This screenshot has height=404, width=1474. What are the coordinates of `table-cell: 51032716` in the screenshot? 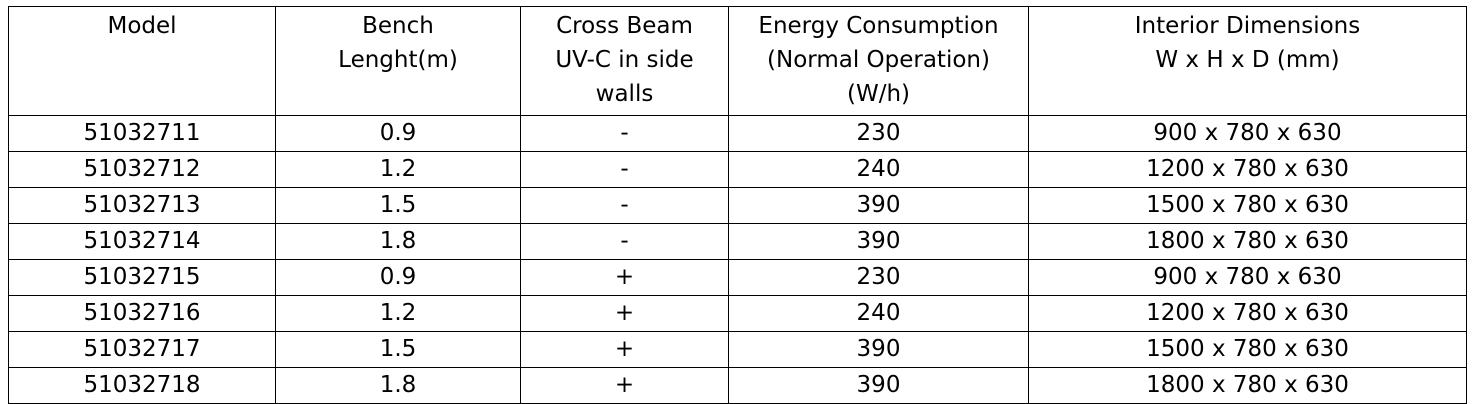 It's located at (142, 313).